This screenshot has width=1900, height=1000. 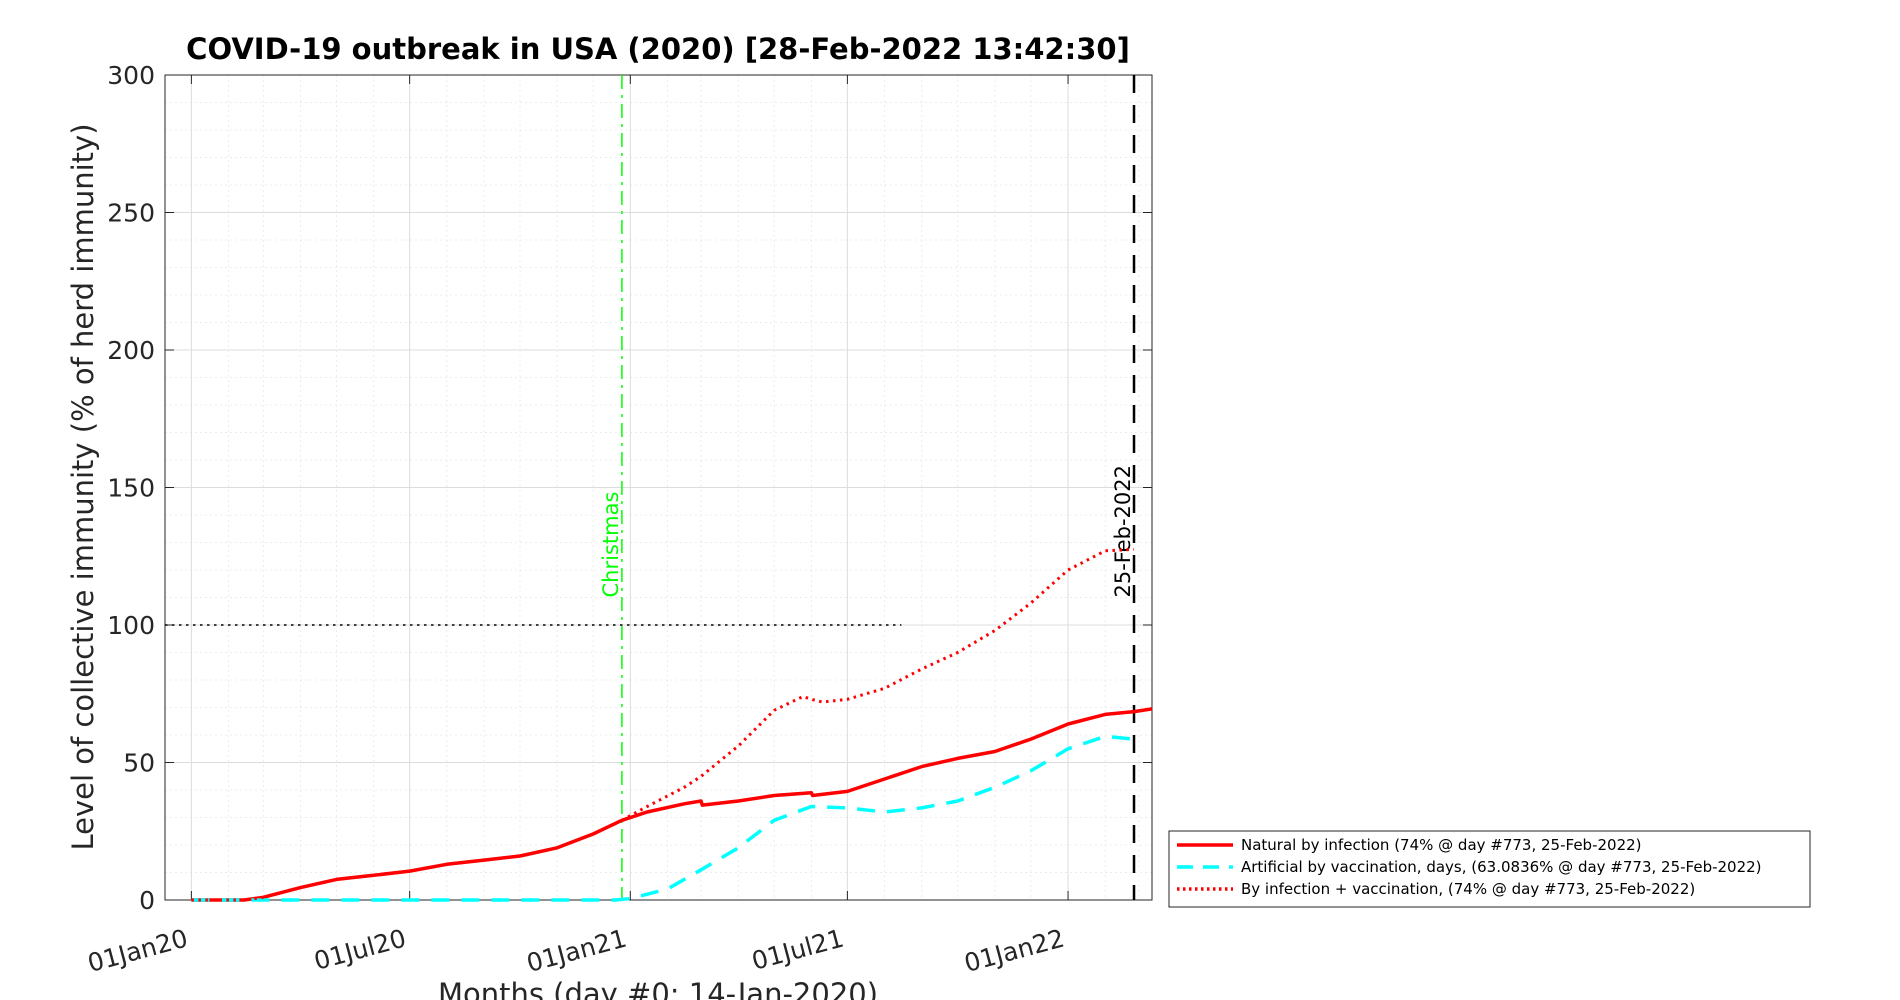 I want to click on x-tick-label: 01Jan20, so click(x=138, y=951).